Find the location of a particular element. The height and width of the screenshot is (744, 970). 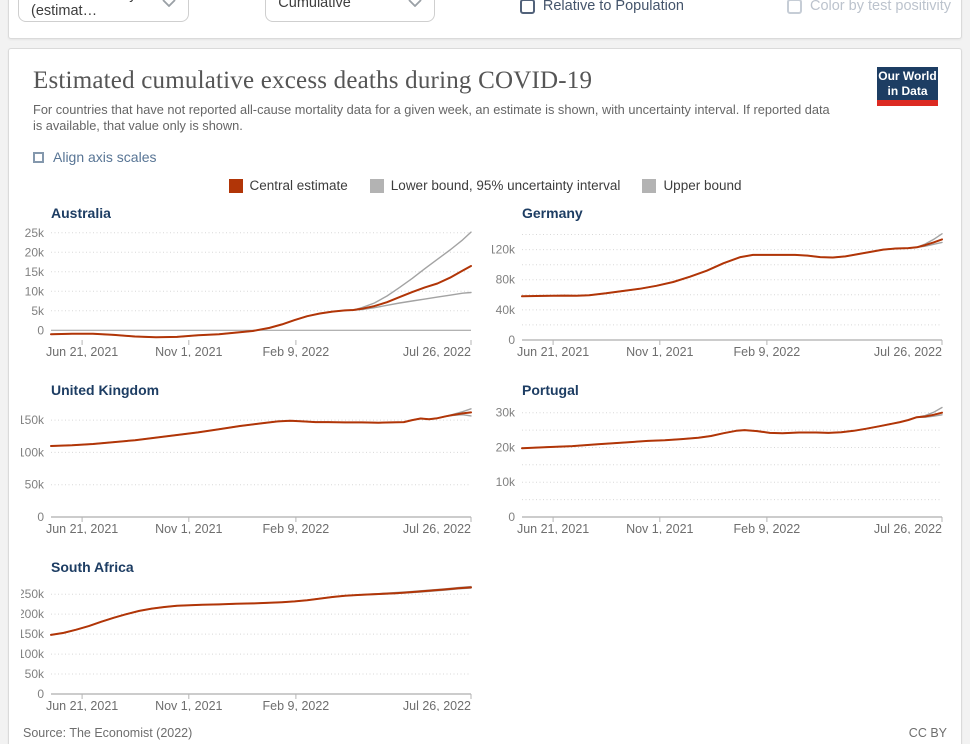

svg-text: 80k is located at coordinates (506, 280).